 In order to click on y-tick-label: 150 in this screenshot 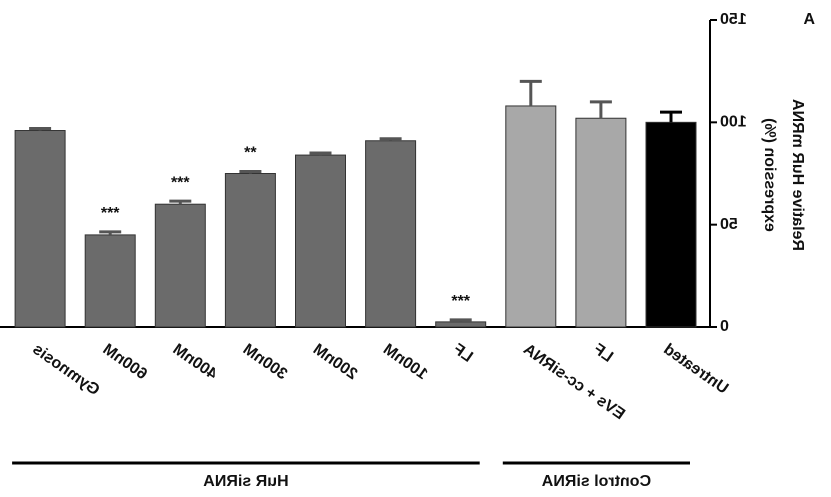, I will do `click(733, 19)`.